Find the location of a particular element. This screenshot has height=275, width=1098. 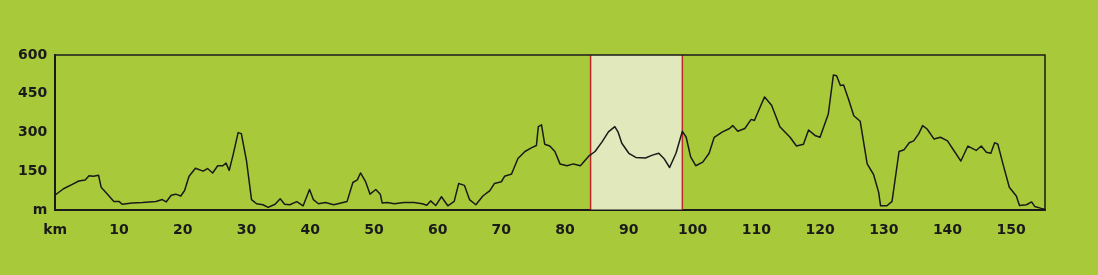

x-tick-label: 40 is located at coordinates (310, 229).